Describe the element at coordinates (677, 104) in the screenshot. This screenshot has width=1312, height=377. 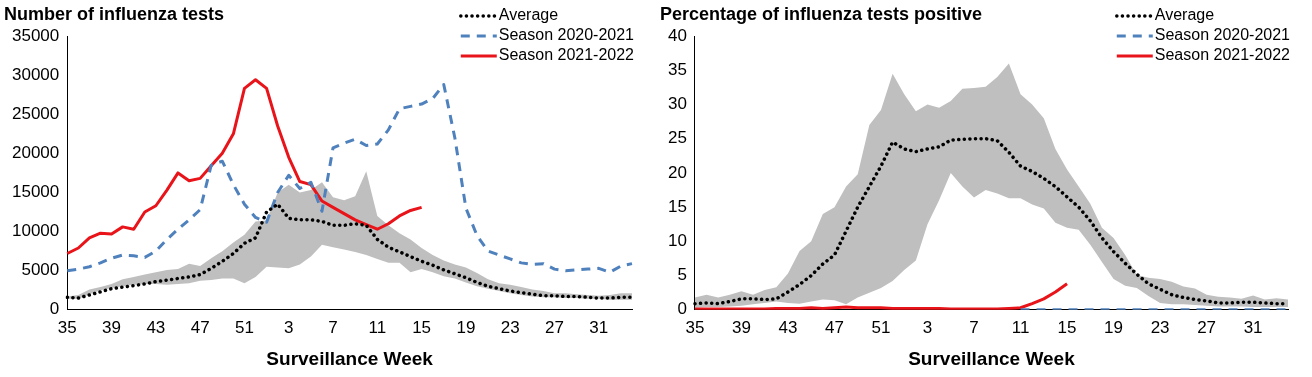
I see `y-tick-label: 30` at that location.